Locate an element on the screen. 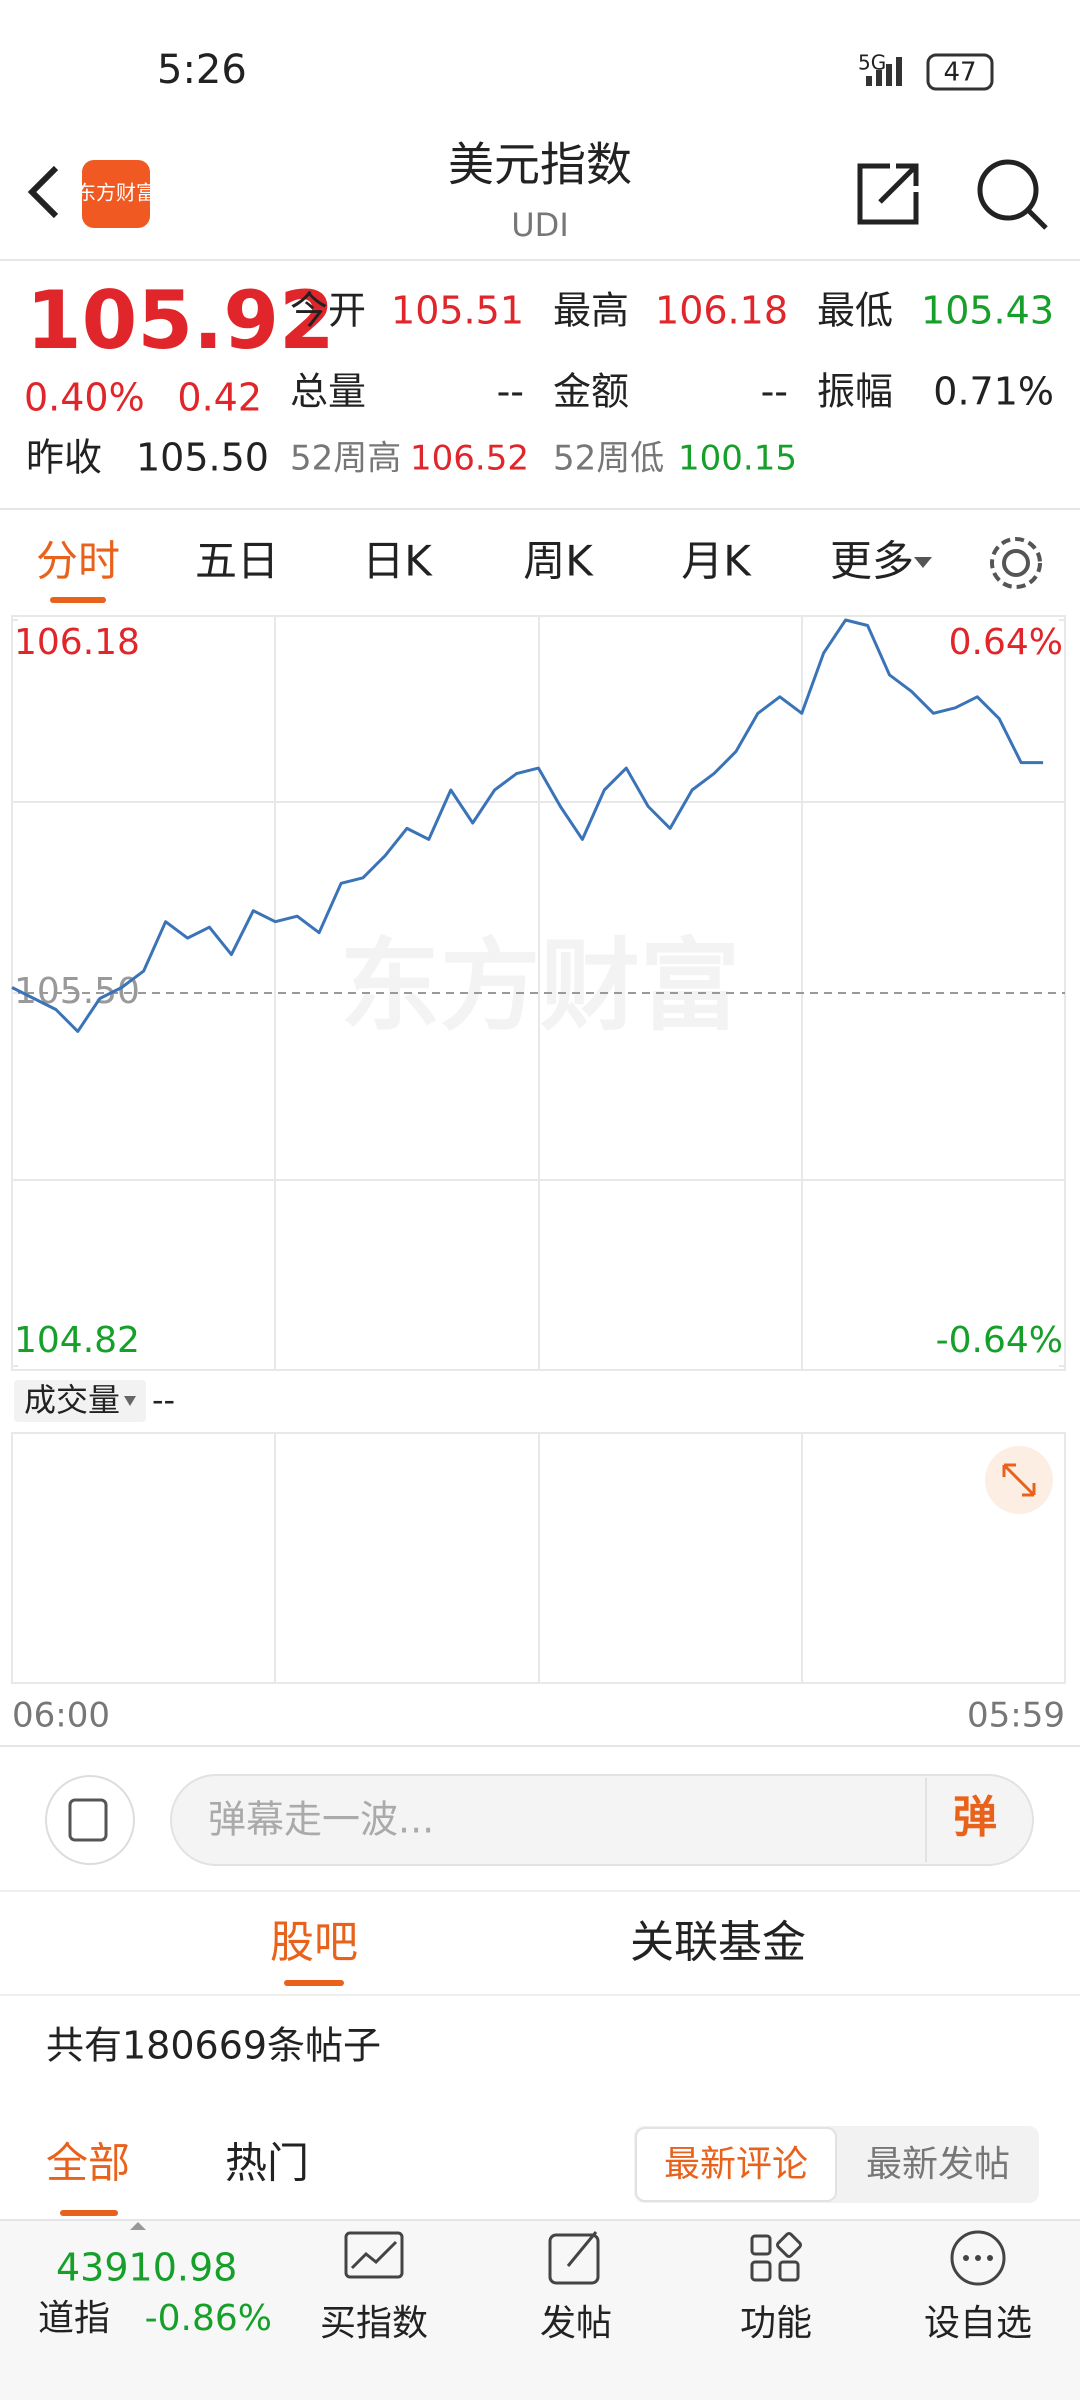  time-axis: 06:00 05:59 is located at coordinates (538, 1716).